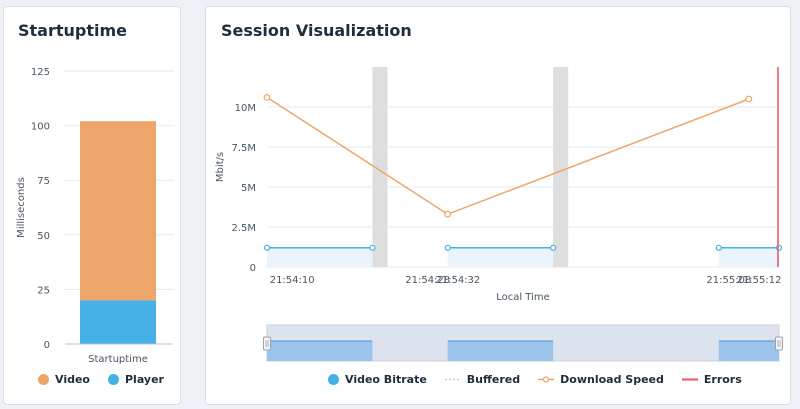  I want to click on y-tick-label: 50, so click(43, 236).